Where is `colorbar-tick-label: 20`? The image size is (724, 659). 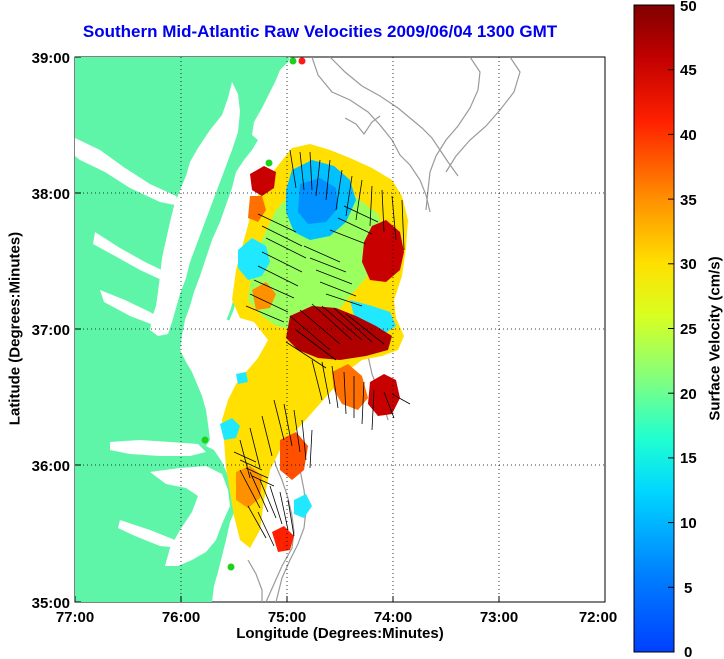
colorbar-tick-label: 20 is located at coordinates (688, 394).